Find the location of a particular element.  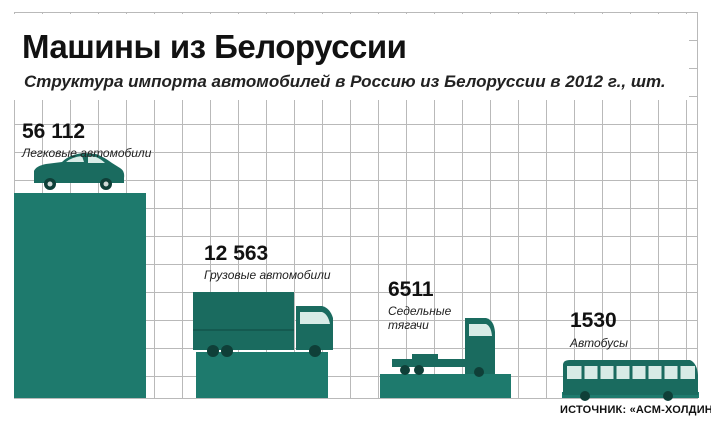

category-label-4: Автобусы is located at coordinates (599, 343).